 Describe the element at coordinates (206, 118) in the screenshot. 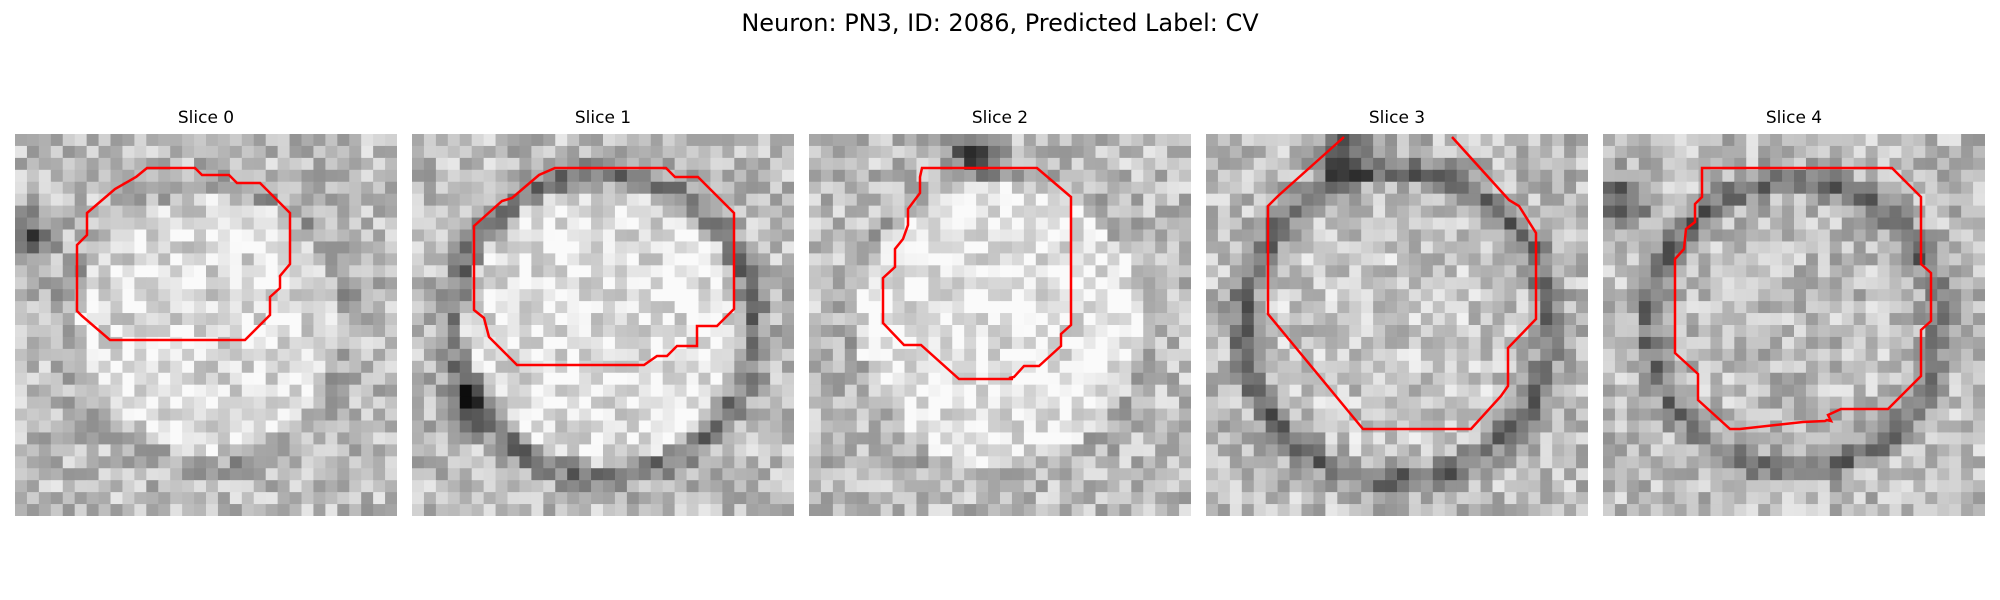

I see `slice-title: Slice 0` at that location.